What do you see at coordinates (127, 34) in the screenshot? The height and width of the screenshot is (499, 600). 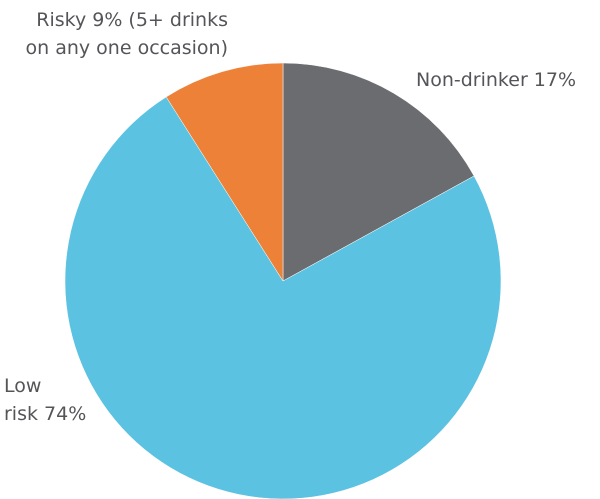 I see `pie-label-risky: Risky 9% (5+ drinks on any one occasion)` at bounding box center [127, 34].